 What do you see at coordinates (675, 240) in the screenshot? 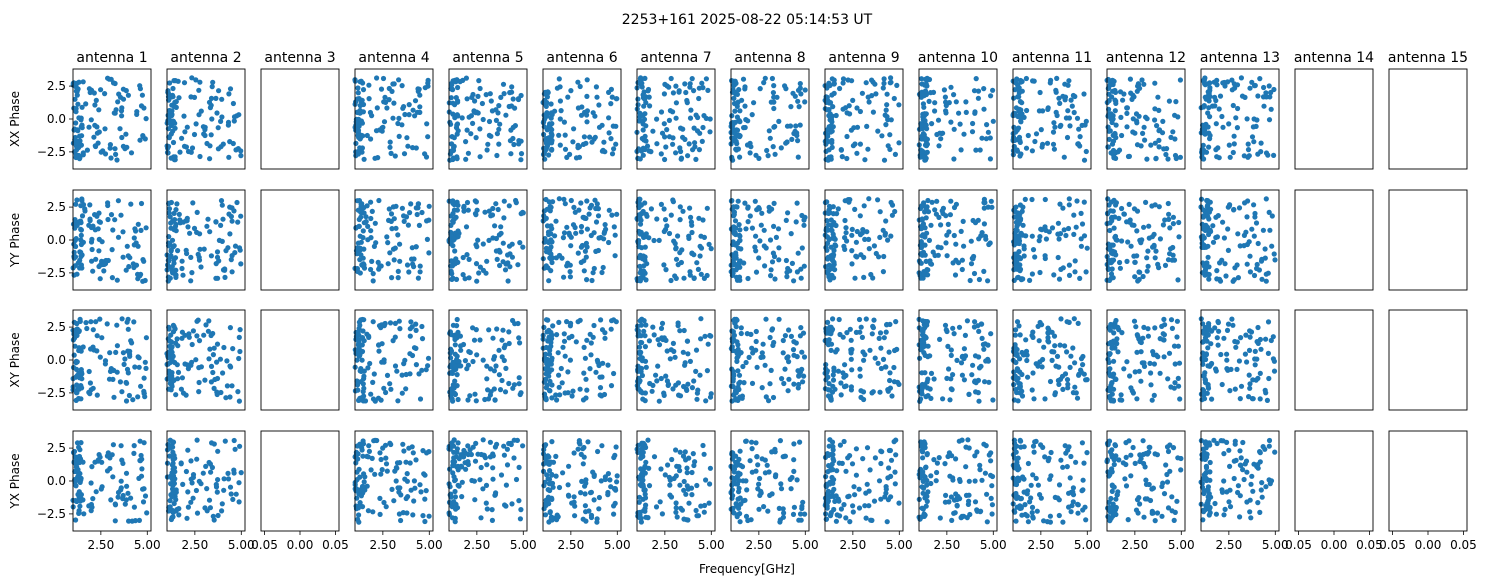
I see `panel` at bounding box center [675, 240].